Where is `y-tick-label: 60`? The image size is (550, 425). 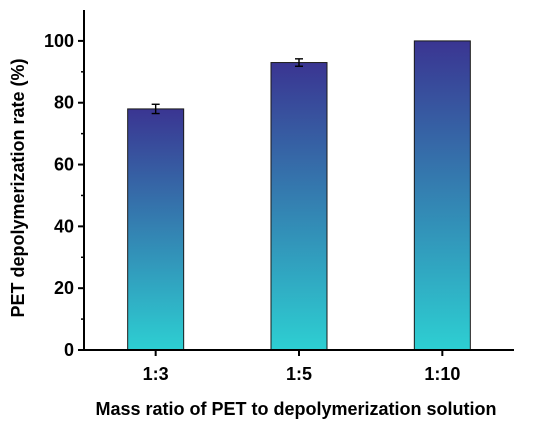
y-tick-label: 60 is located at coordinates (64, 165).